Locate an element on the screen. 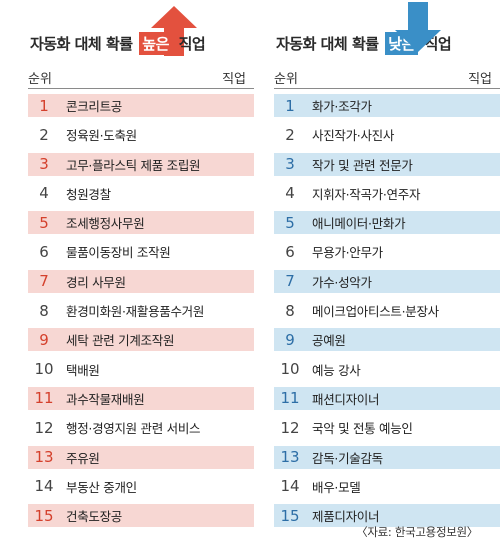 The height and width of the screenshot is (556, 500). list-item: 12 국악 및 전통 예능인 is located at coordinates (387, 427).